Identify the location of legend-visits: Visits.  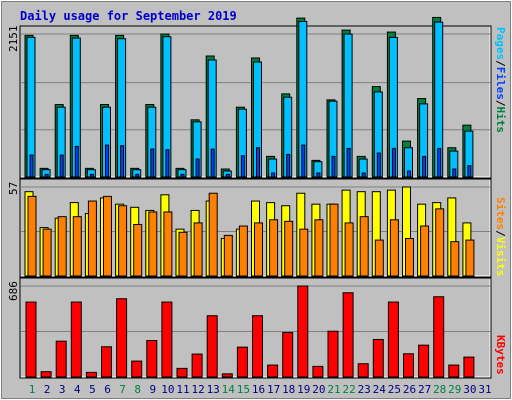
(500, 257).